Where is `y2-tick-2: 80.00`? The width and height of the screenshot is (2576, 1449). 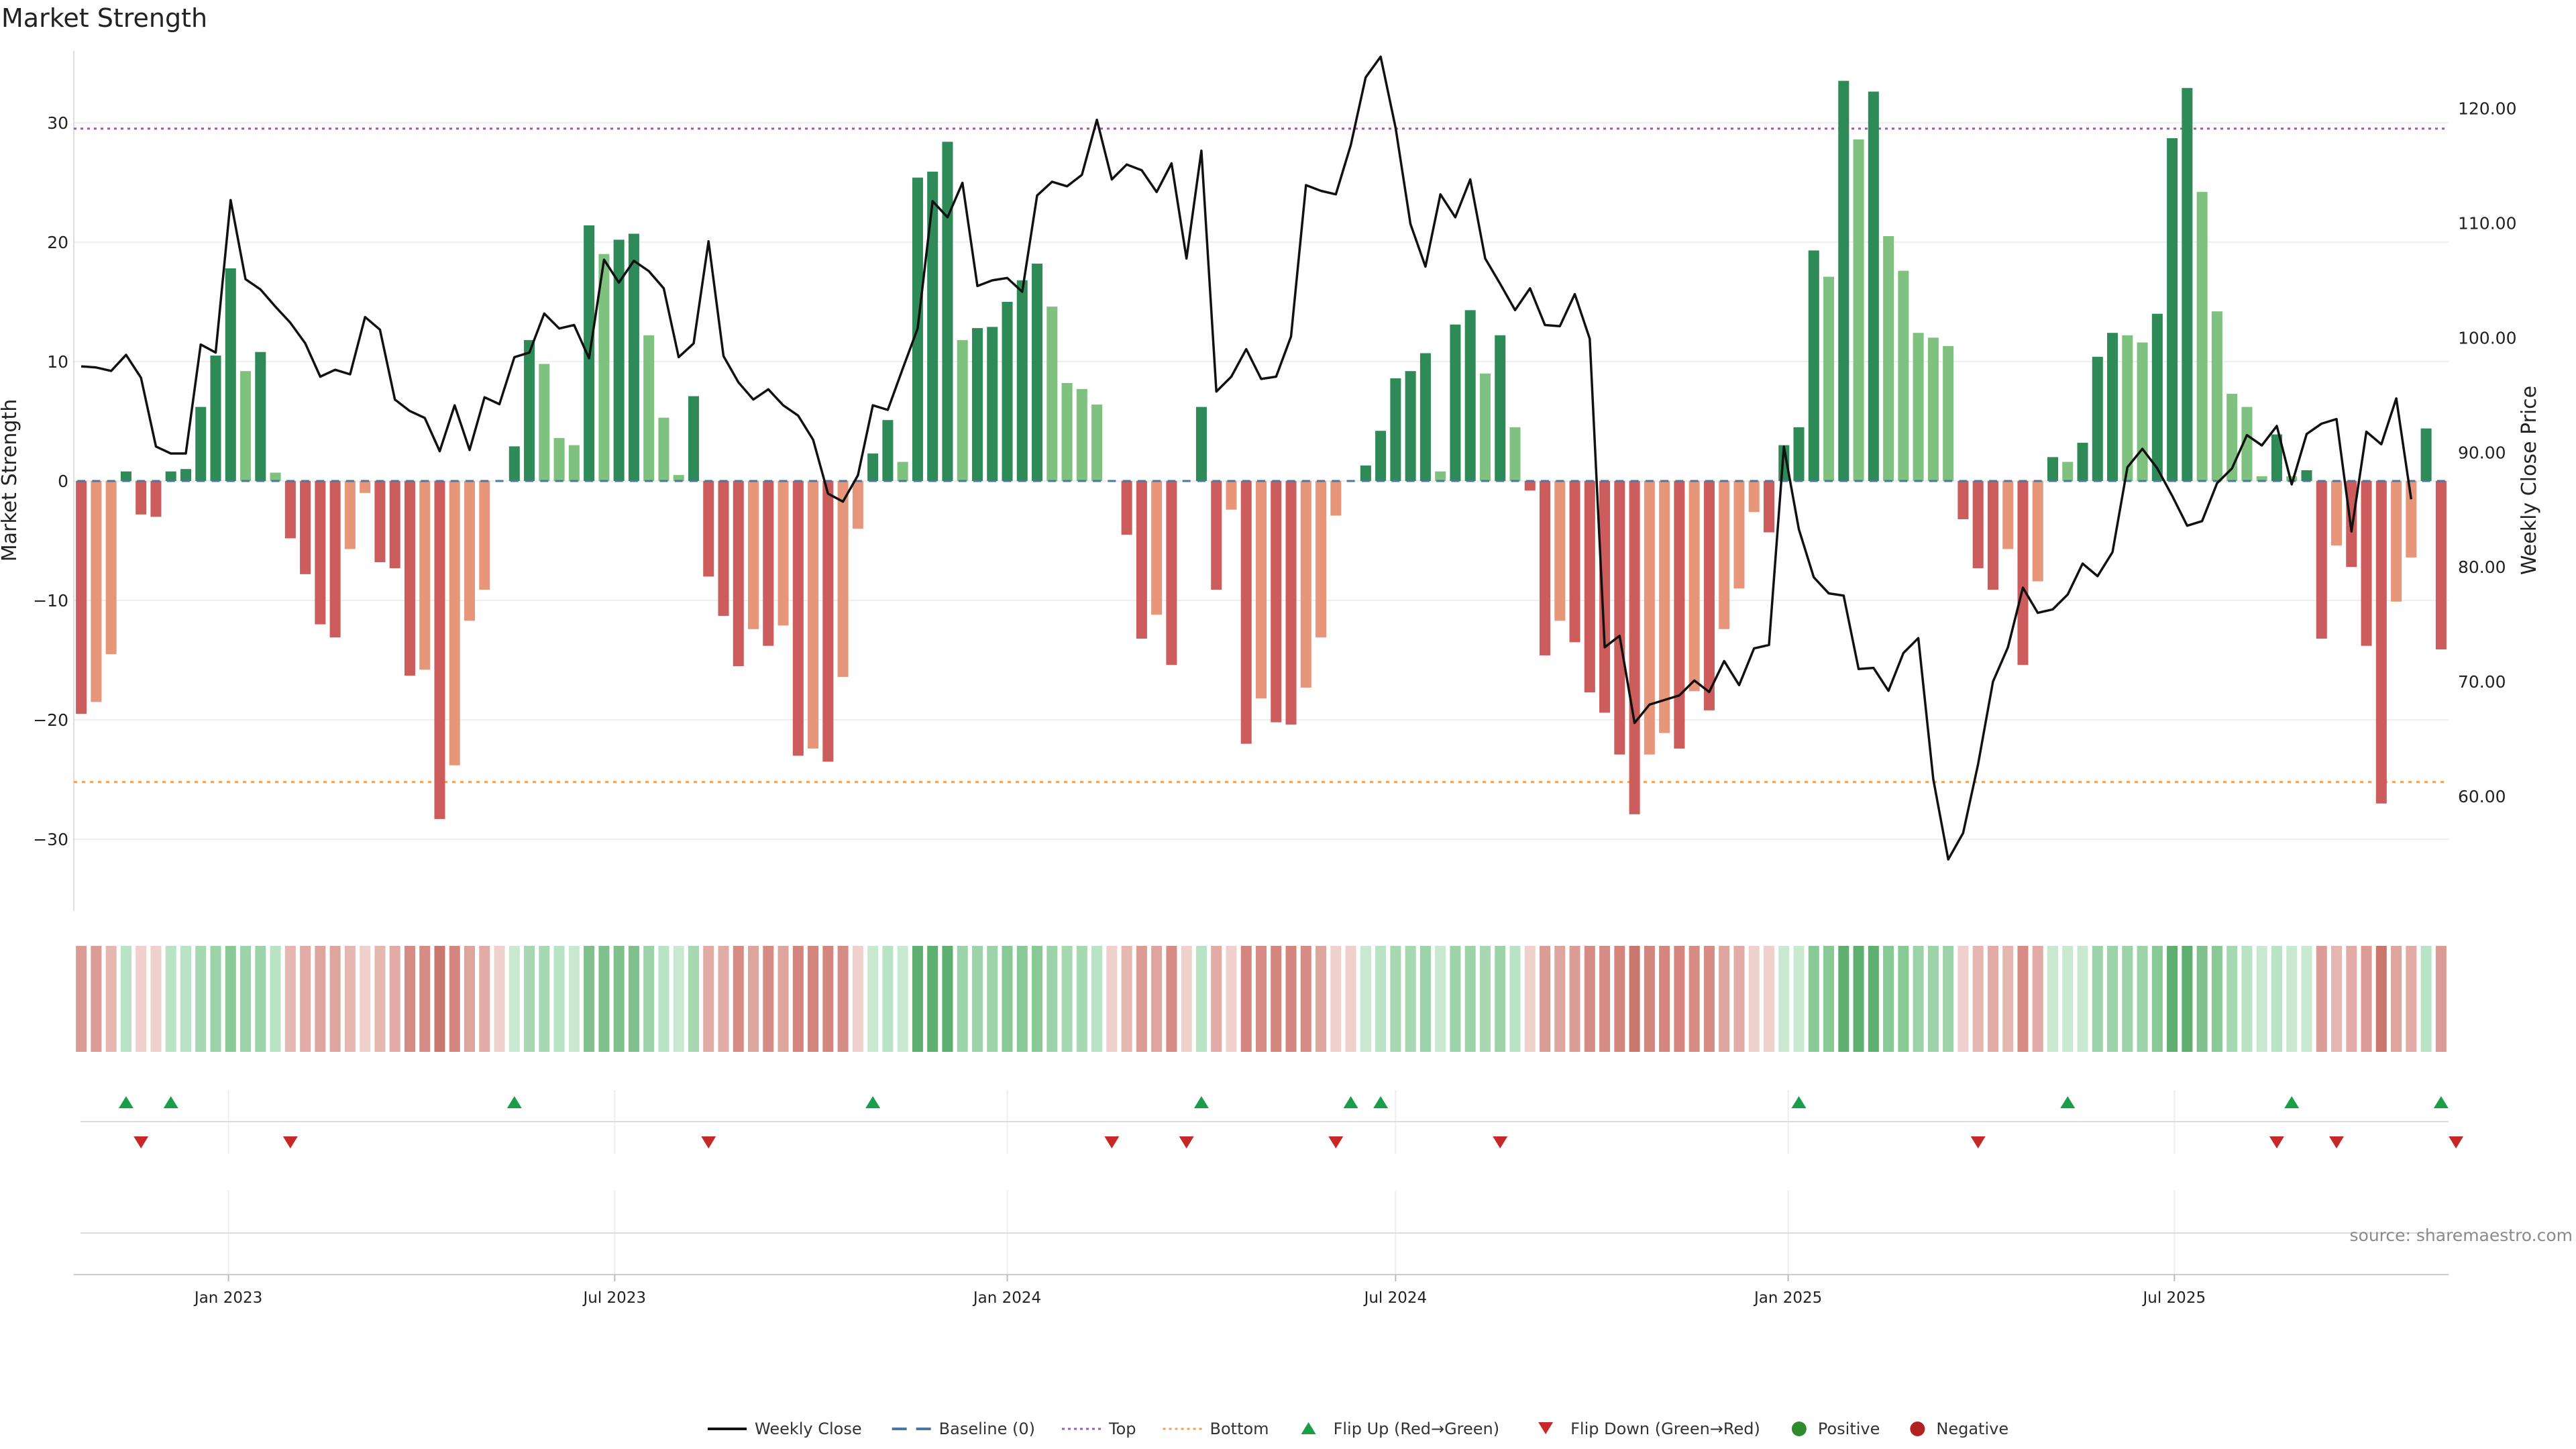 y2-tick-2: 80.00 is located at coordinates (2482, 567).